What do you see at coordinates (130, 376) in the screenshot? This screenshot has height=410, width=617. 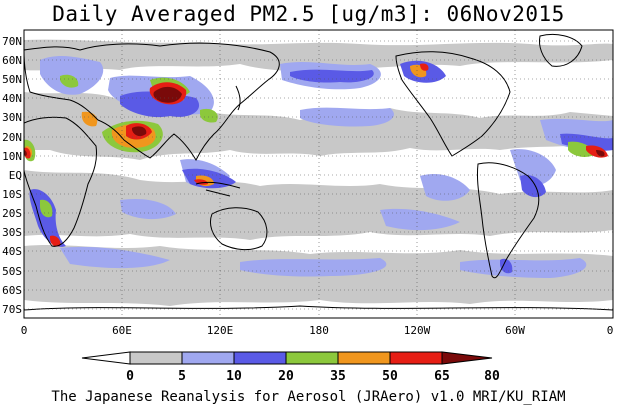 I see `colorbar-tick-label: 0` at bounding box center [130, 376].